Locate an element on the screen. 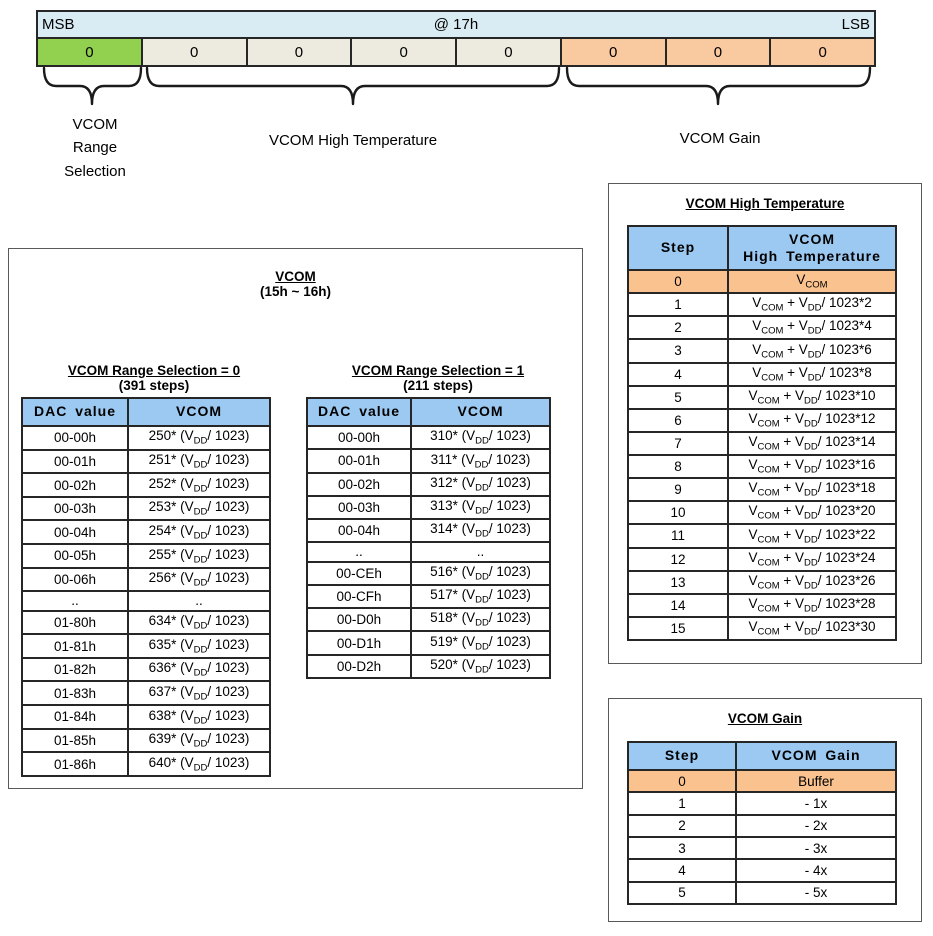 The height and width of the screenshot is (936, 933). vcom-value-cell: 310* (VDD/ 1023) is located at coordinates (480, 437).